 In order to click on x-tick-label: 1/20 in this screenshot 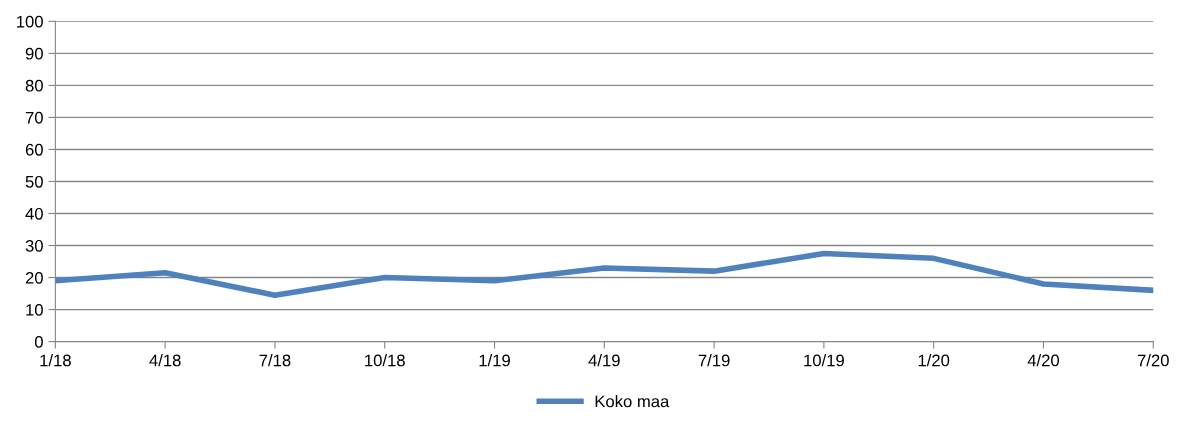, I will do `click(934, 360)`.